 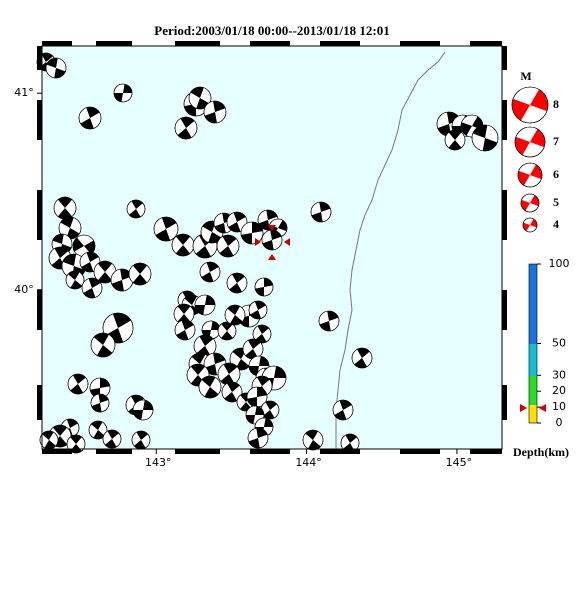 What do you see at coordinates (533, 408) in the screenshot?
I see `depth-marker` at bounding box center [533, 408].